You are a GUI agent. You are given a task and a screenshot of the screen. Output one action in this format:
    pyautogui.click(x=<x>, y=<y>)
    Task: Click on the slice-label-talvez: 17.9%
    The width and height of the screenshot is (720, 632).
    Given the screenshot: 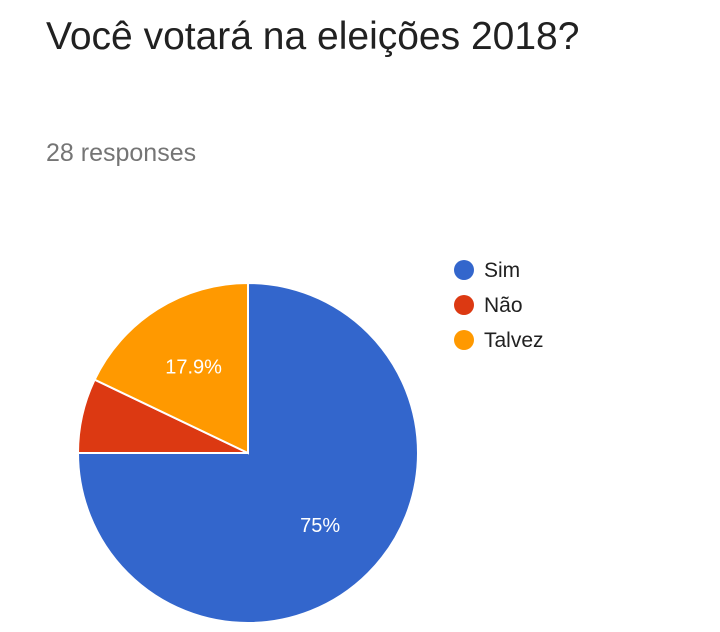 What is the action you would take?
    pyautogui.click(x=193, y=368)
    